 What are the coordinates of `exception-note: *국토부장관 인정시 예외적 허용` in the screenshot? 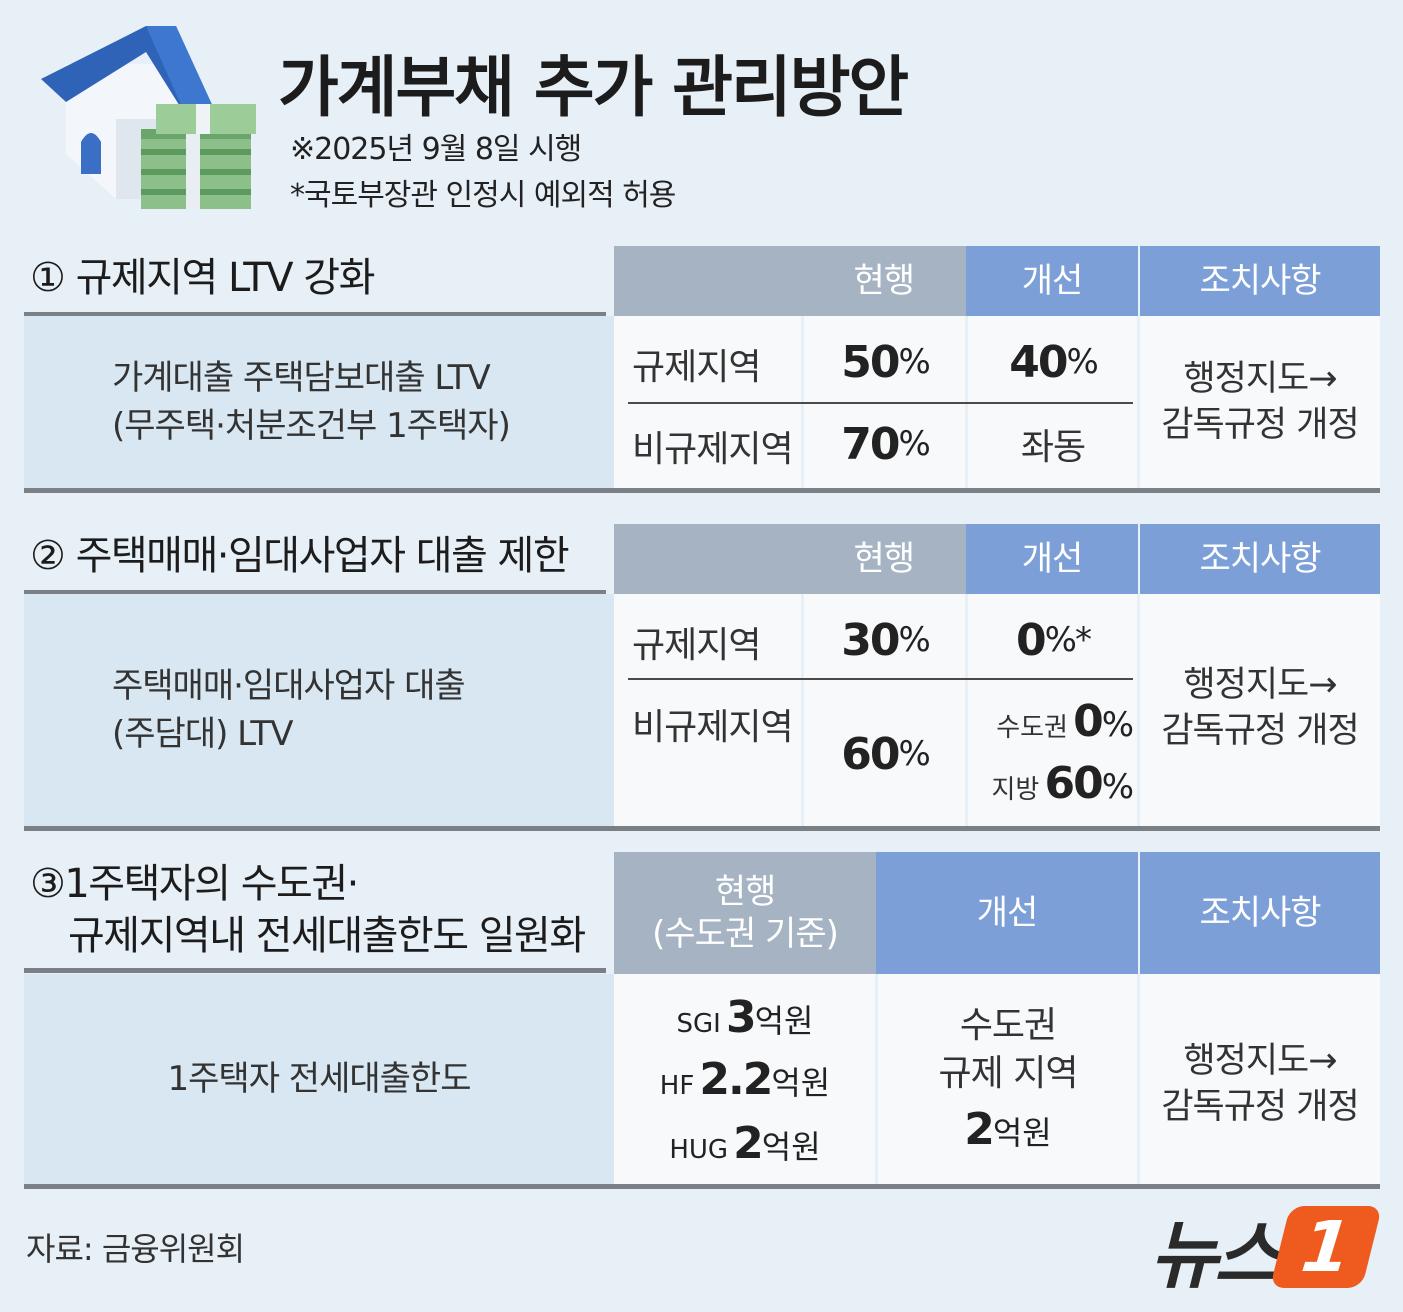 It's located at (483, 195).